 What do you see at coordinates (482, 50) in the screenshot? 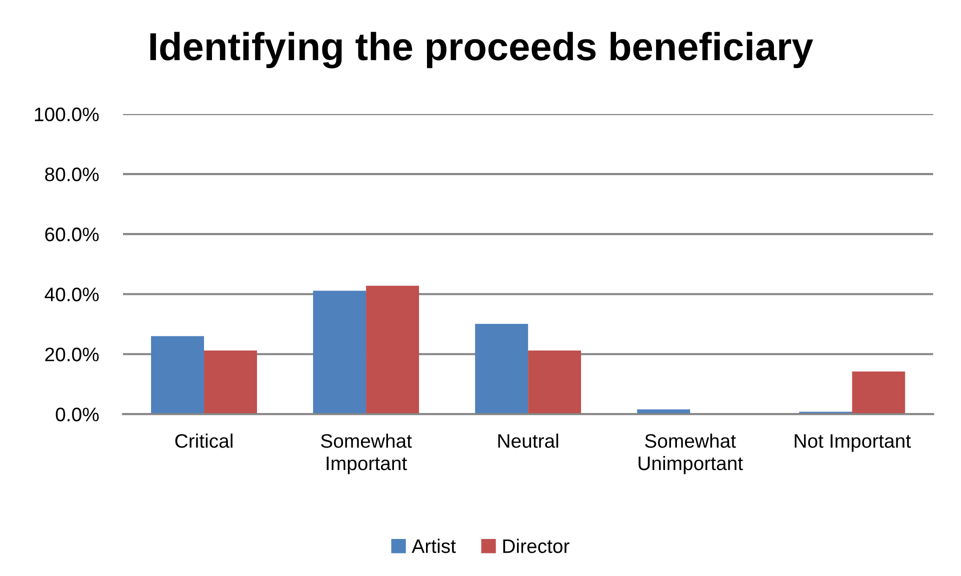
I see `chart-title: Identifying the proceeds beneficiary` at bounding box center [482, 50].